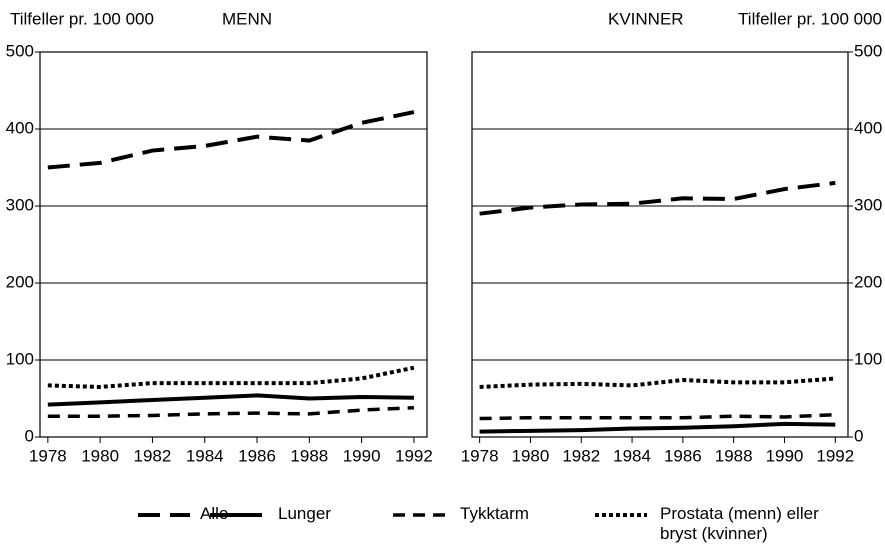 Image resolution: width=885 pixels, height=552 pixels. I want to click on chart-title: KVINNER, so click(646, 18).